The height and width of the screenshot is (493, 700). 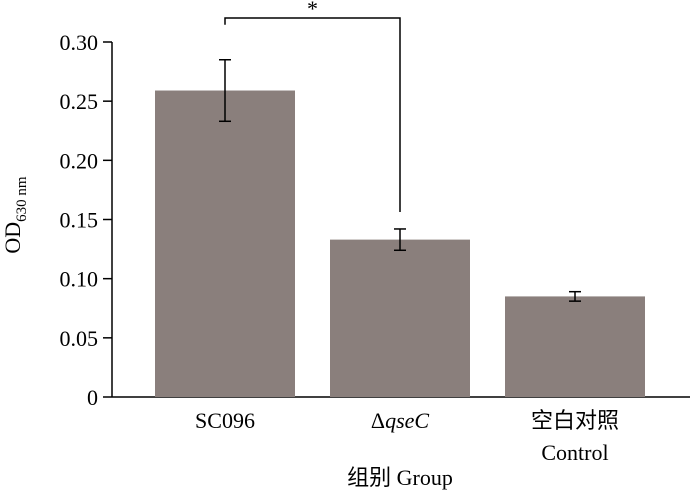 What do you see at coordinates (92, 397) in the screenshot?
I see `y-tick-label: 0` at bounding box center [92, 397].